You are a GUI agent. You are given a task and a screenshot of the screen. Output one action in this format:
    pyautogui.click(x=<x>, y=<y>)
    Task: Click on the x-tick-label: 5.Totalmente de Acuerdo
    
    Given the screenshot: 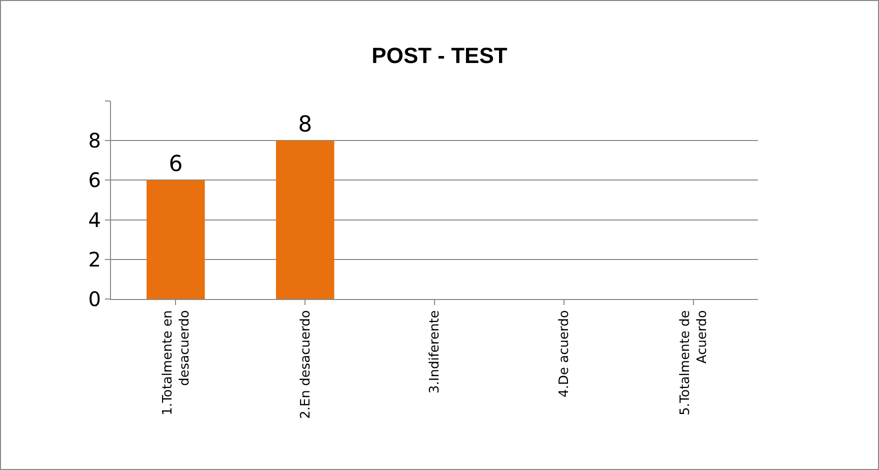 What is the action you would take?
    pyautogui.click(x=694, y=363)
    